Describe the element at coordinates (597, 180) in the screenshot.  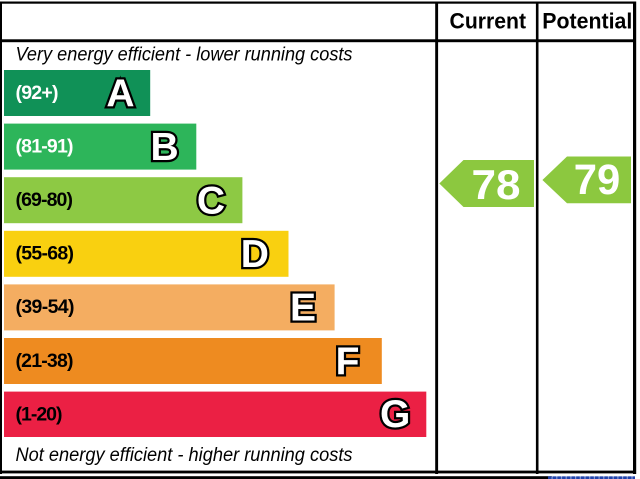
I see `svg-text: 79` at that location.